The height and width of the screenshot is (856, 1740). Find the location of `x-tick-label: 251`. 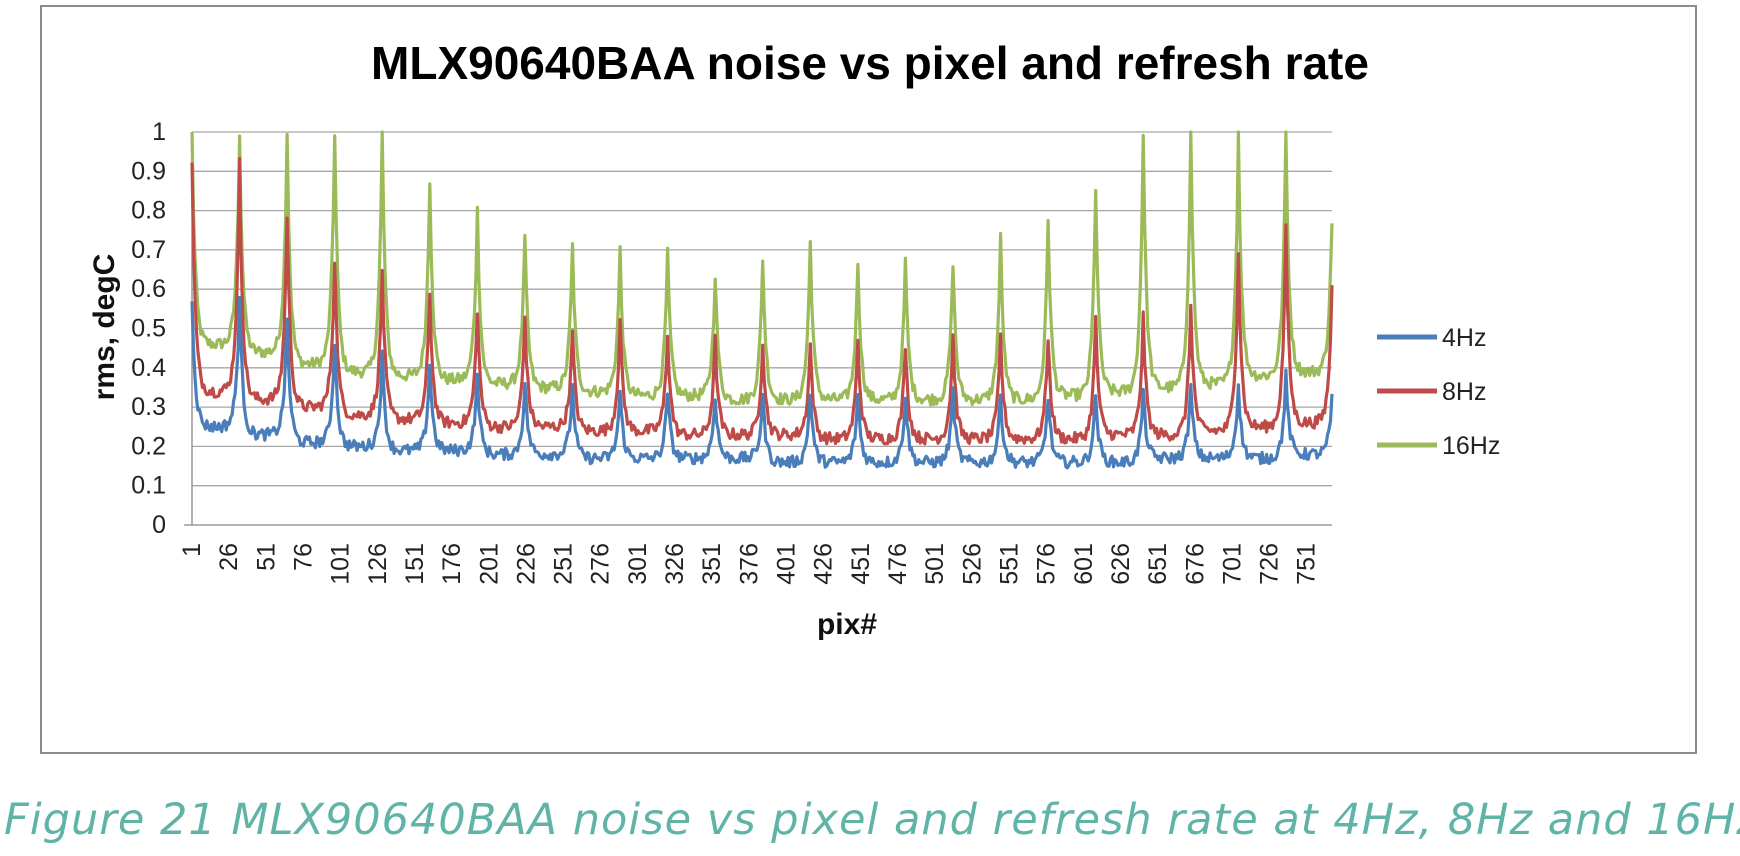

x-tick-label: 251 is located at coordinates (564, 564).